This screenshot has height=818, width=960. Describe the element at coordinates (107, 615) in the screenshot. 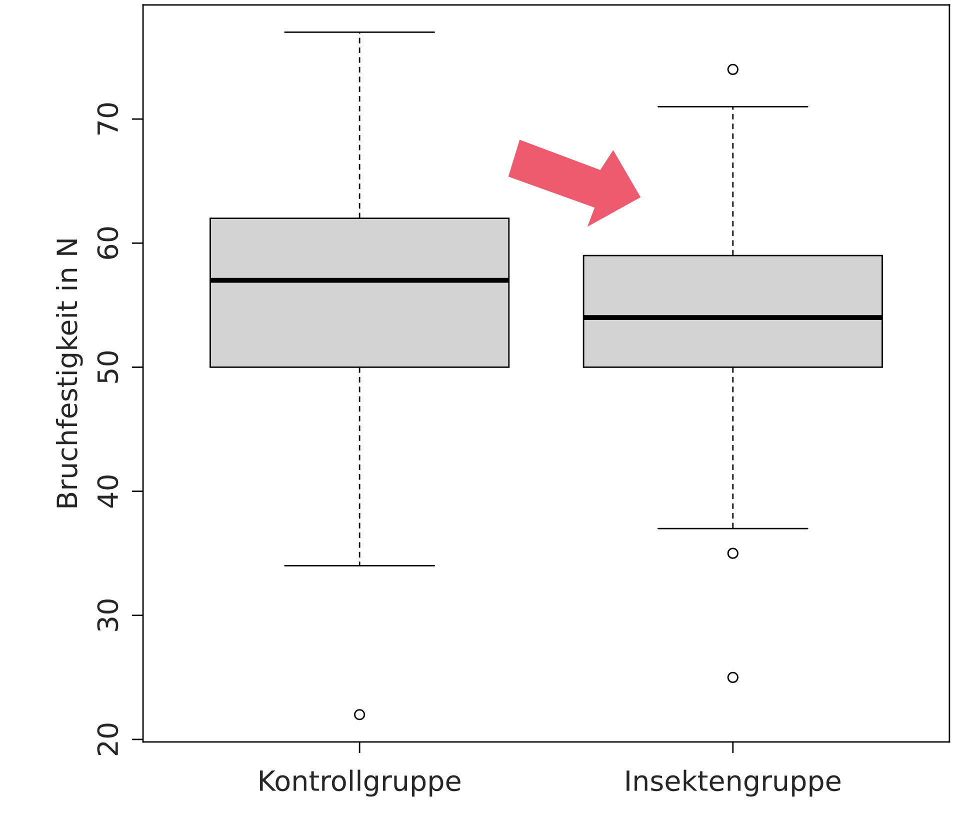

I see `y-tick-label: 30` at that location.